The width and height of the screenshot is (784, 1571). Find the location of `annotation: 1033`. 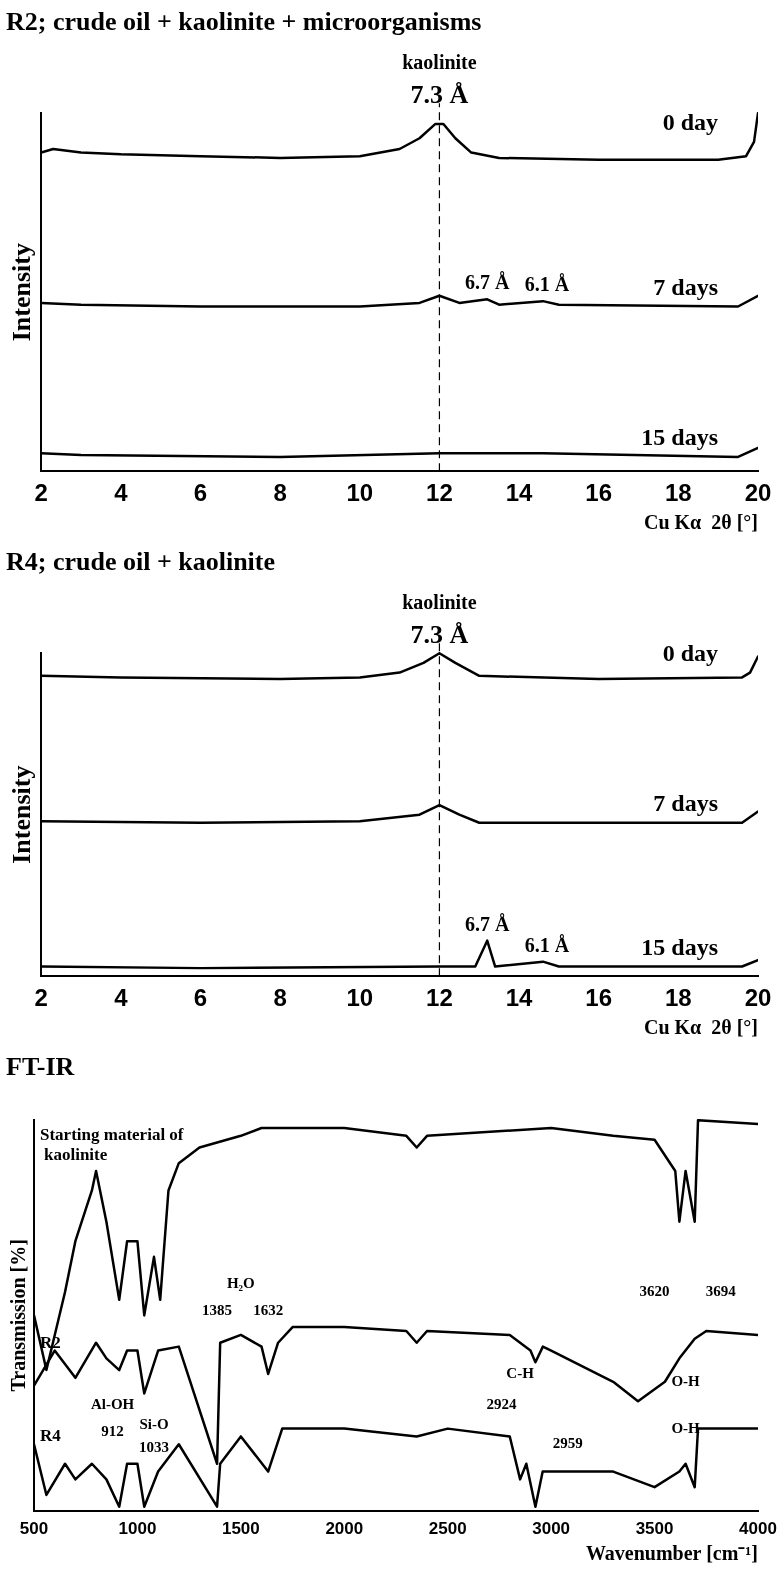

annotation: 1033 is located at coordinates (153, 1447).